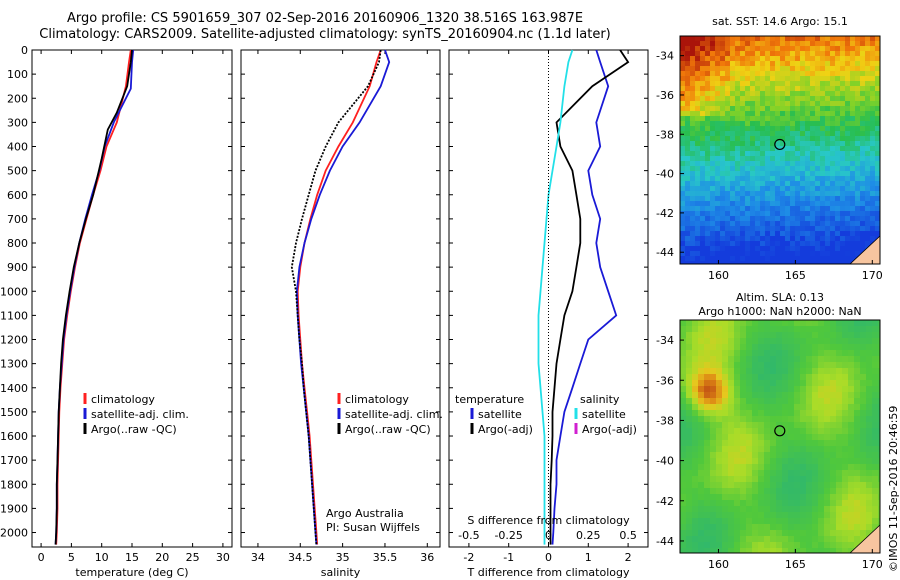 The width and height of the screenshot is (900, 580). Describe the element at coordinates (872, 275) in the screenshot. I see `map-x-tick-label: 170` at that location.